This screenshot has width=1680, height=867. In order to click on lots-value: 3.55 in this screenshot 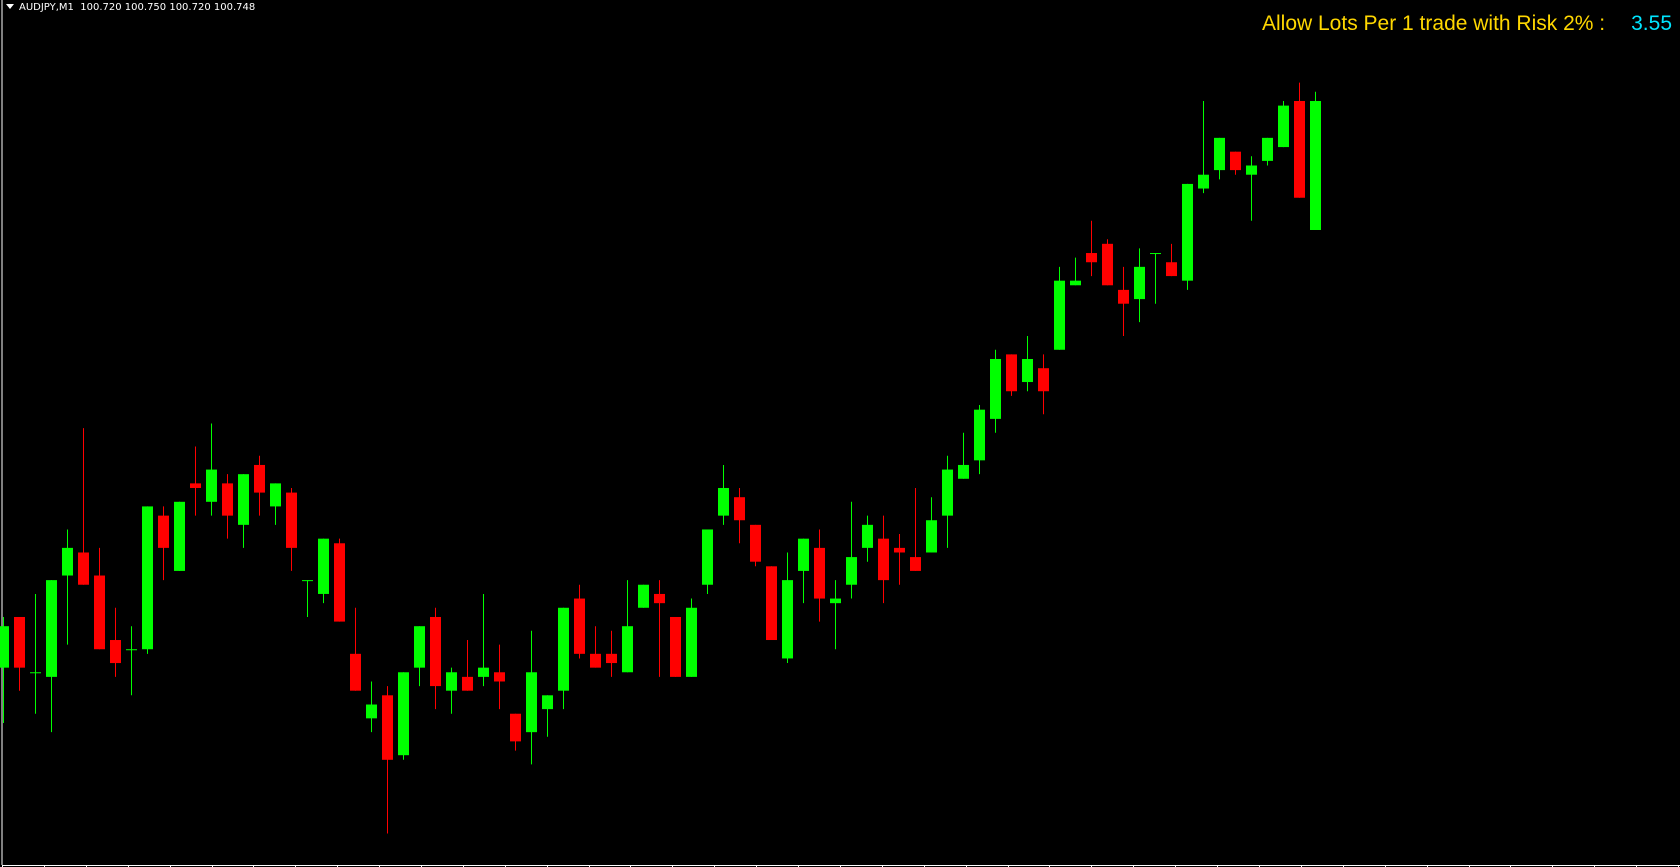, I will do `click(1651, 23)`.